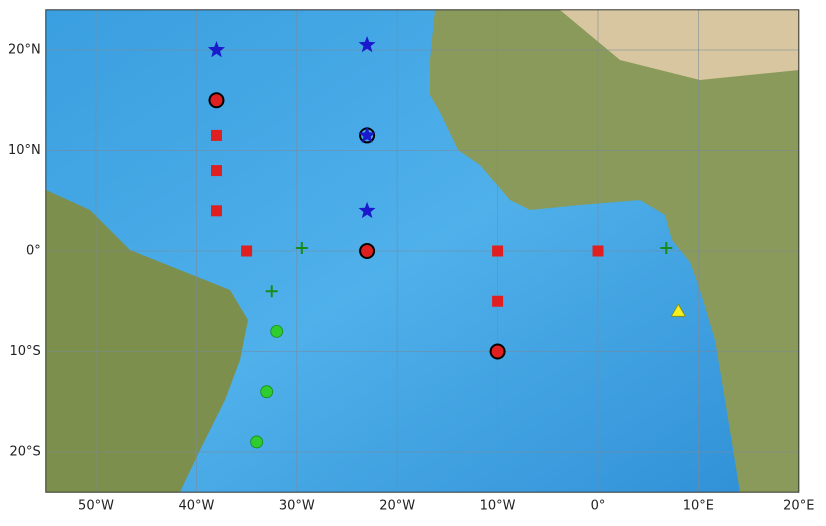  Describe the element at coordinates (147, 341) in the screenshot. I see `south-america` at that location.